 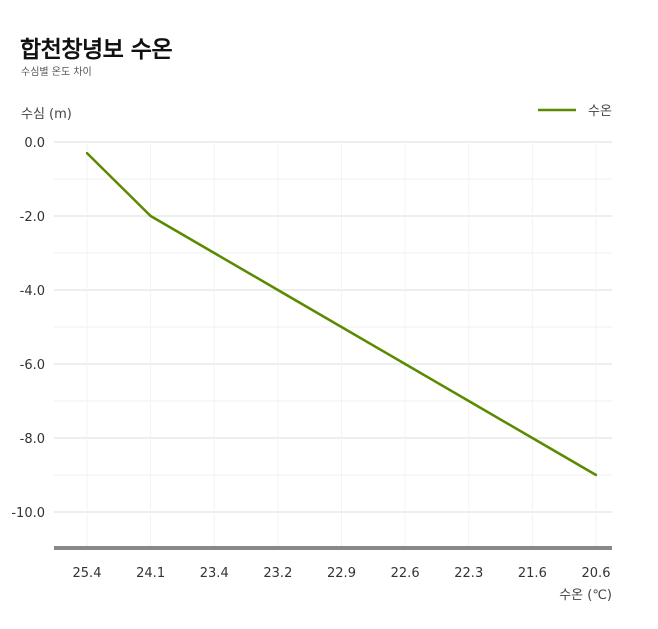 What do you see at coordinates (405, 573) in the screenshot?
I see `x-tick-label: 22.6` at bounding box center [405, 573].